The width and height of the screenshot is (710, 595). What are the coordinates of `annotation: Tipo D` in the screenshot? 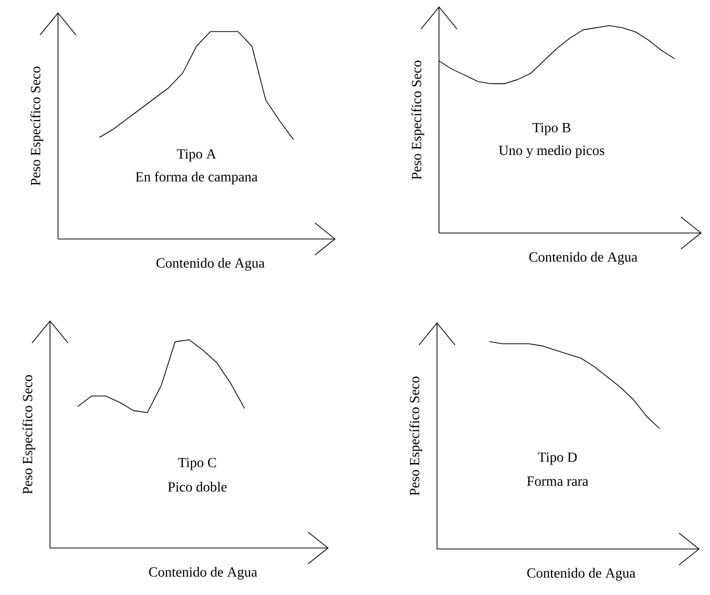 It's located at (557, 458).